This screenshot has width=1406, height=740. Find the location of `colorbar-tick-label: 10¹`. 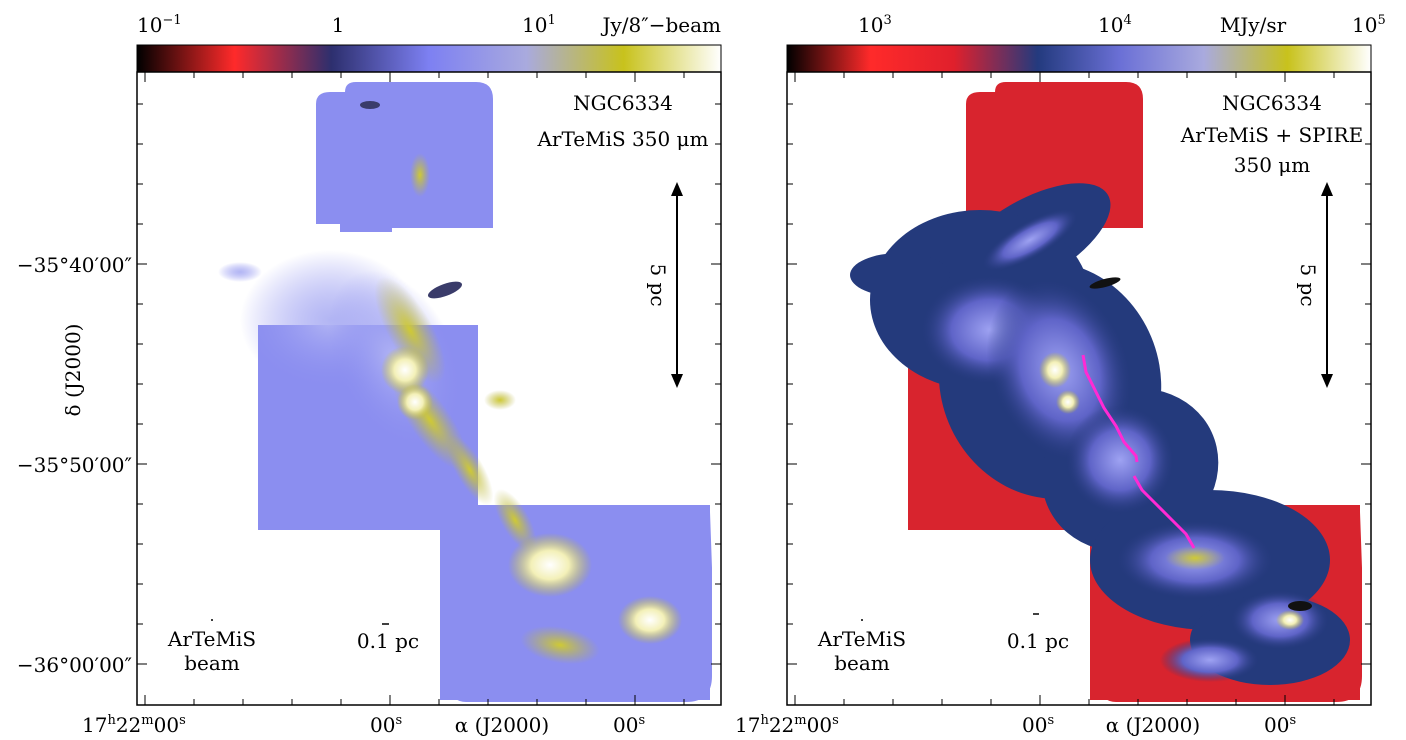

colorbar-tick-label: 10¹ is located at coordinates (539, 25).